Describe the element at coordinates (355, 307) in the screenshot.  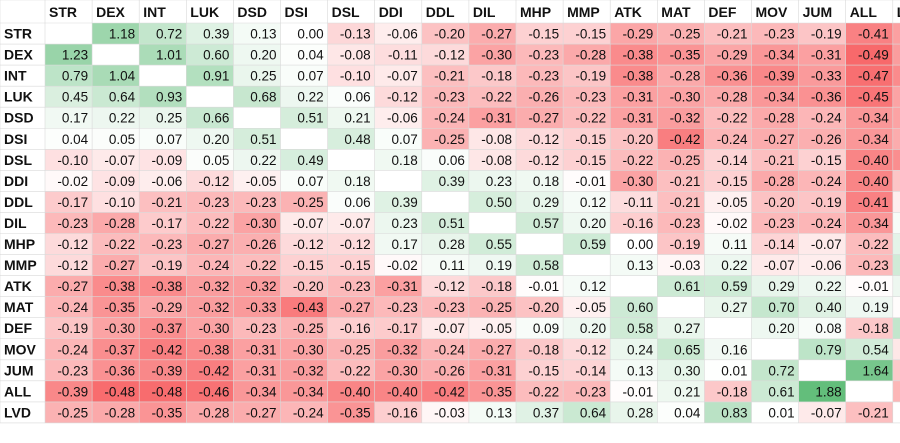
I see `cell-value: -0.27` at that location.